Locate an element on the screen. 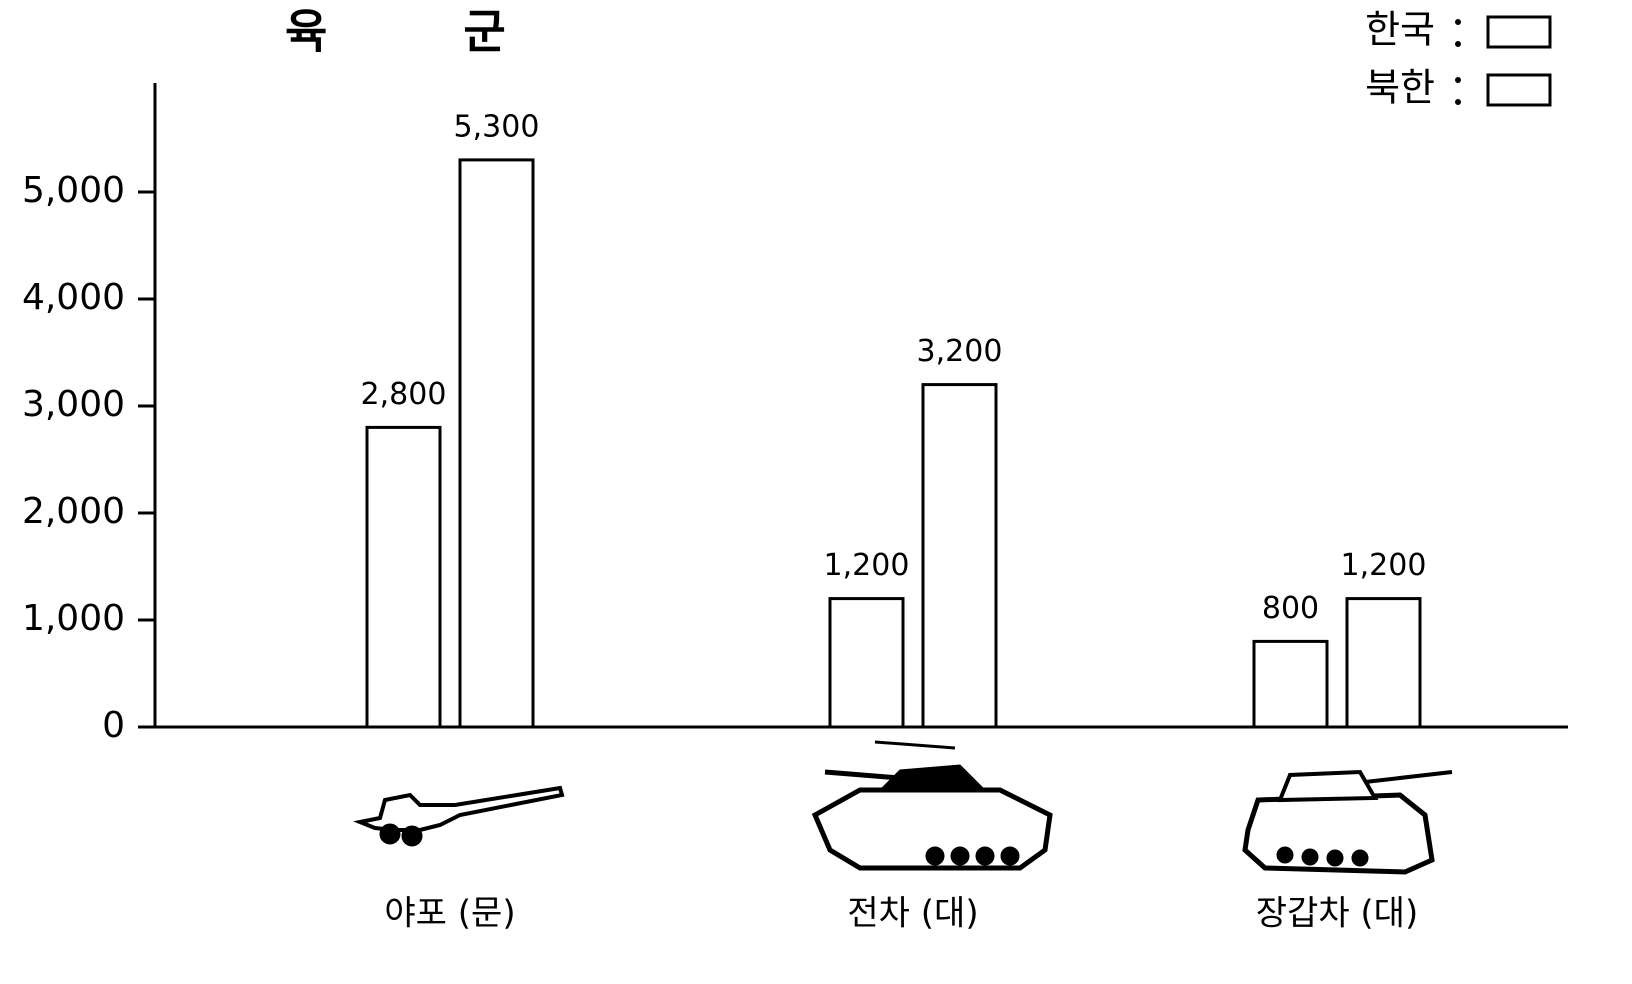 This screenshot has width=1632, height=984. value-label: 2,800 is located at coordinates (404, 394).